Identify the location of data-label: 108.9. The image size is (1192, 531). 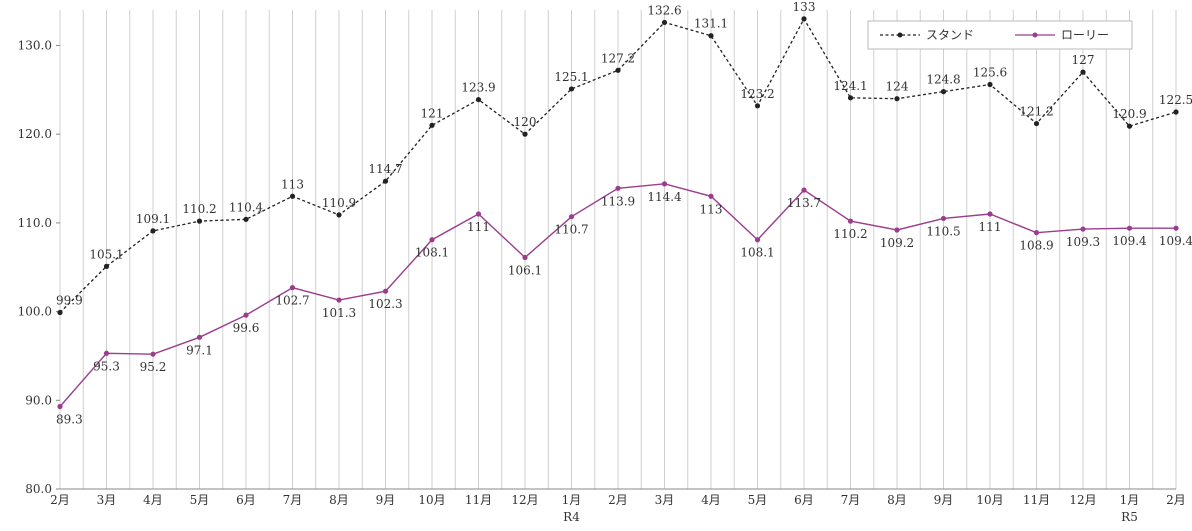
(1036, 246).